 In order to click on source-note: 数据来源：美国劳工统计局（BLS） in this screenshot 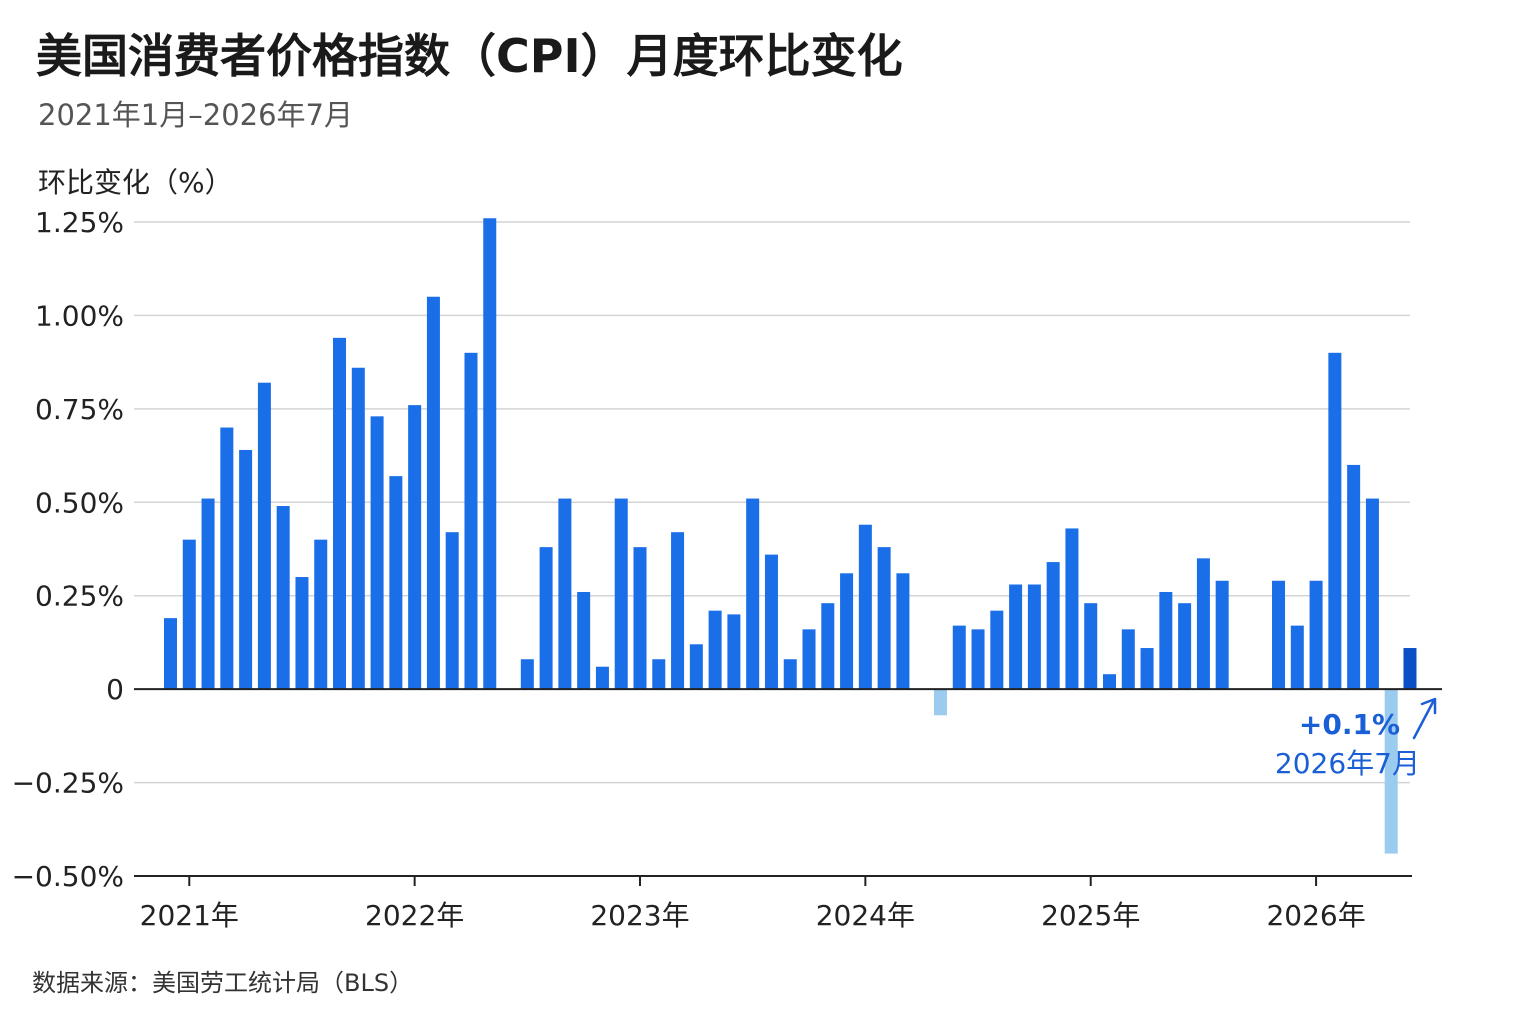, I will do `click(223, 983)`.